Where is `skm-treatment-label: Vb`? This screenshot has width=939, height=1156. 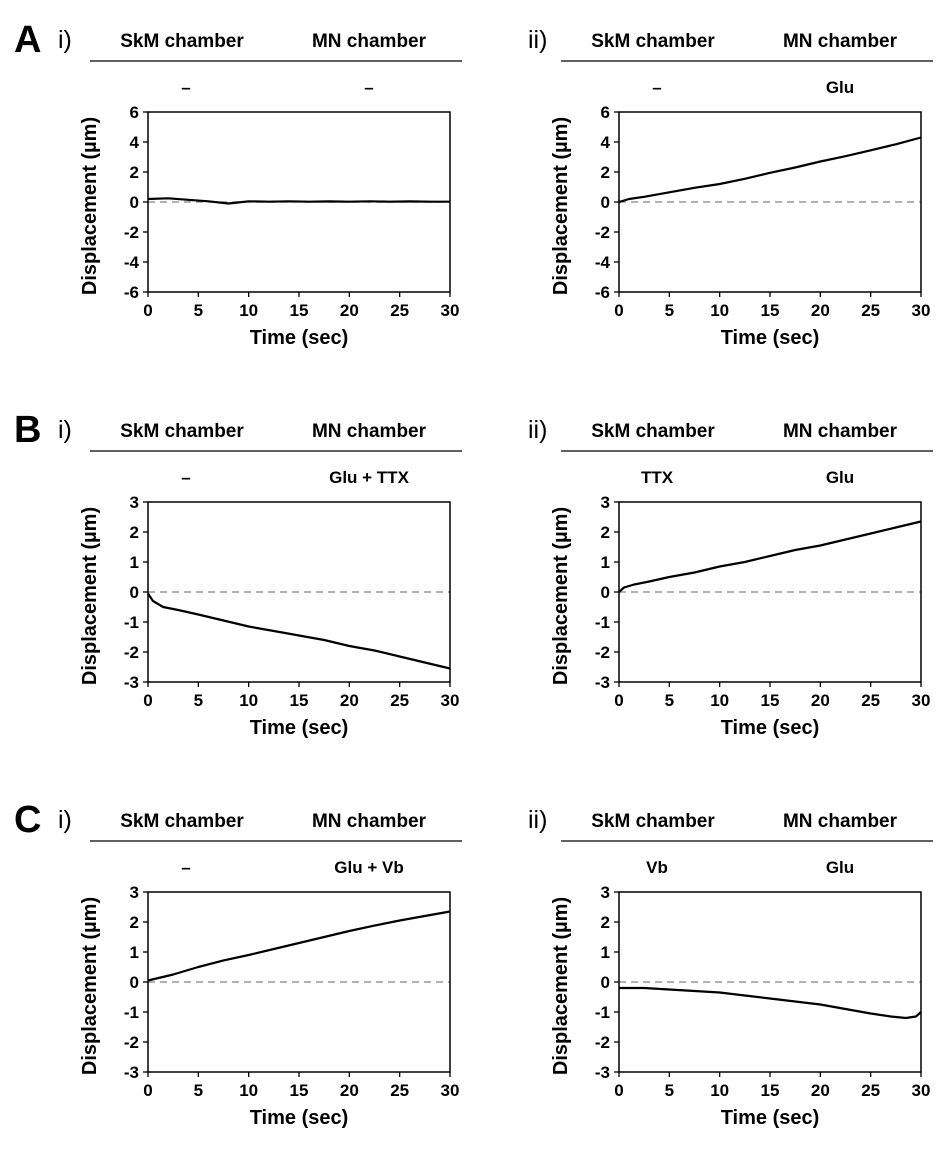 skm-treatment-label: Vb is located at coordinates (657, 867).